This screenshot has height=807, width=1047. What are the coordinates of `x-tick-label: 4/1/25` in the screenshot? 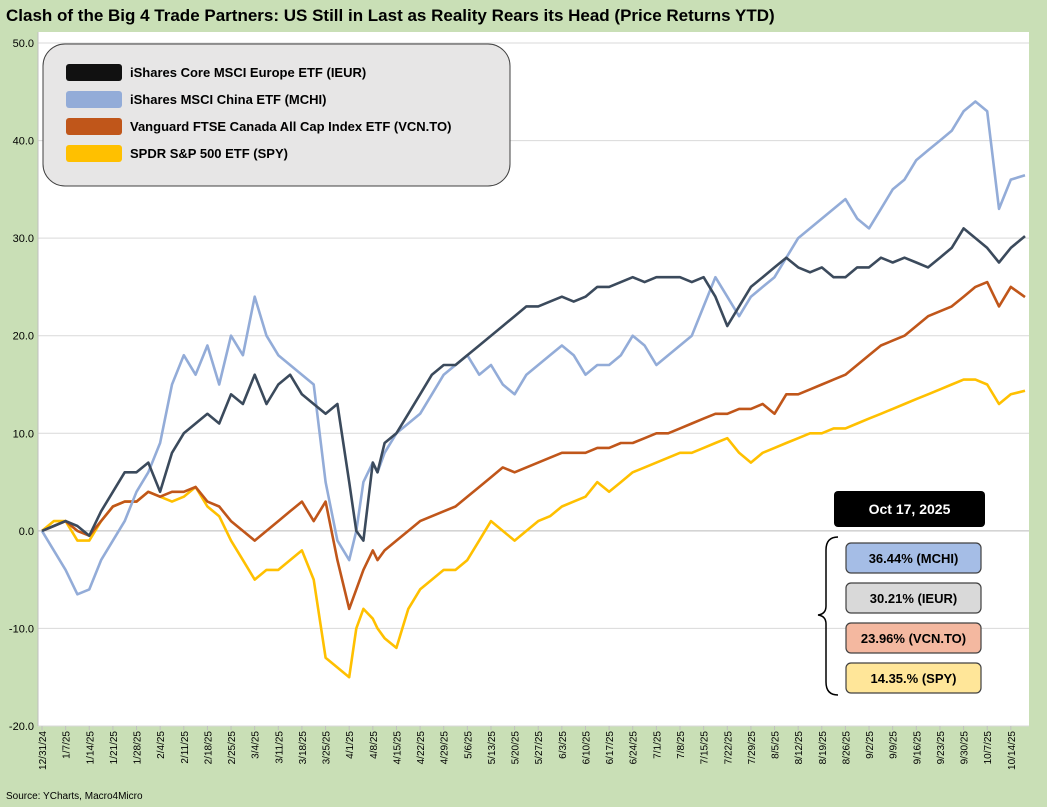 It's located at (350, 745).